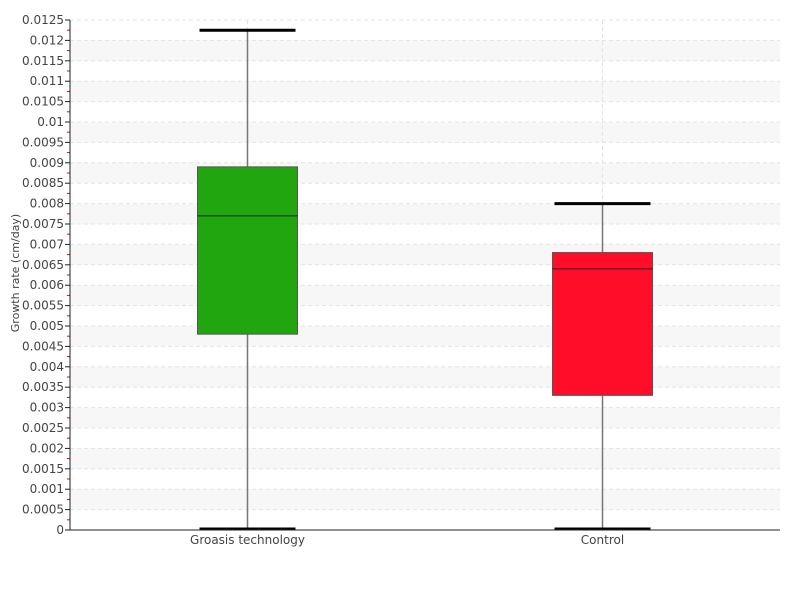  Describe the element at coordinates (60, 530) in the screenshot. I see `y-tick-label: 0` at that location.